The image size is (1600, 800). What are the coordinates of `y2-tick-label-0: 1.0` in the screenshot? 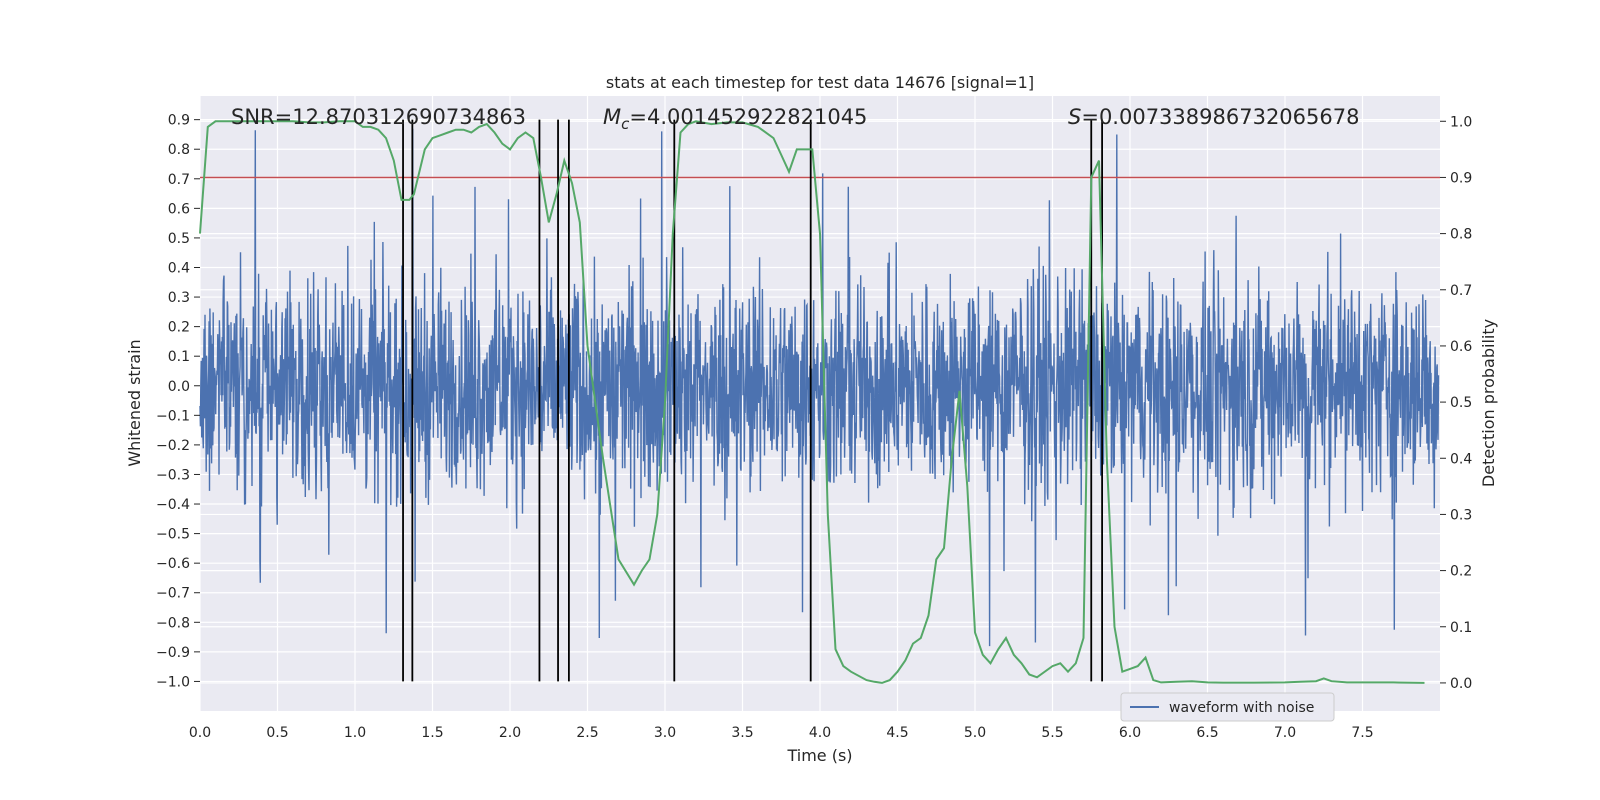 It's located at (1461, 122).